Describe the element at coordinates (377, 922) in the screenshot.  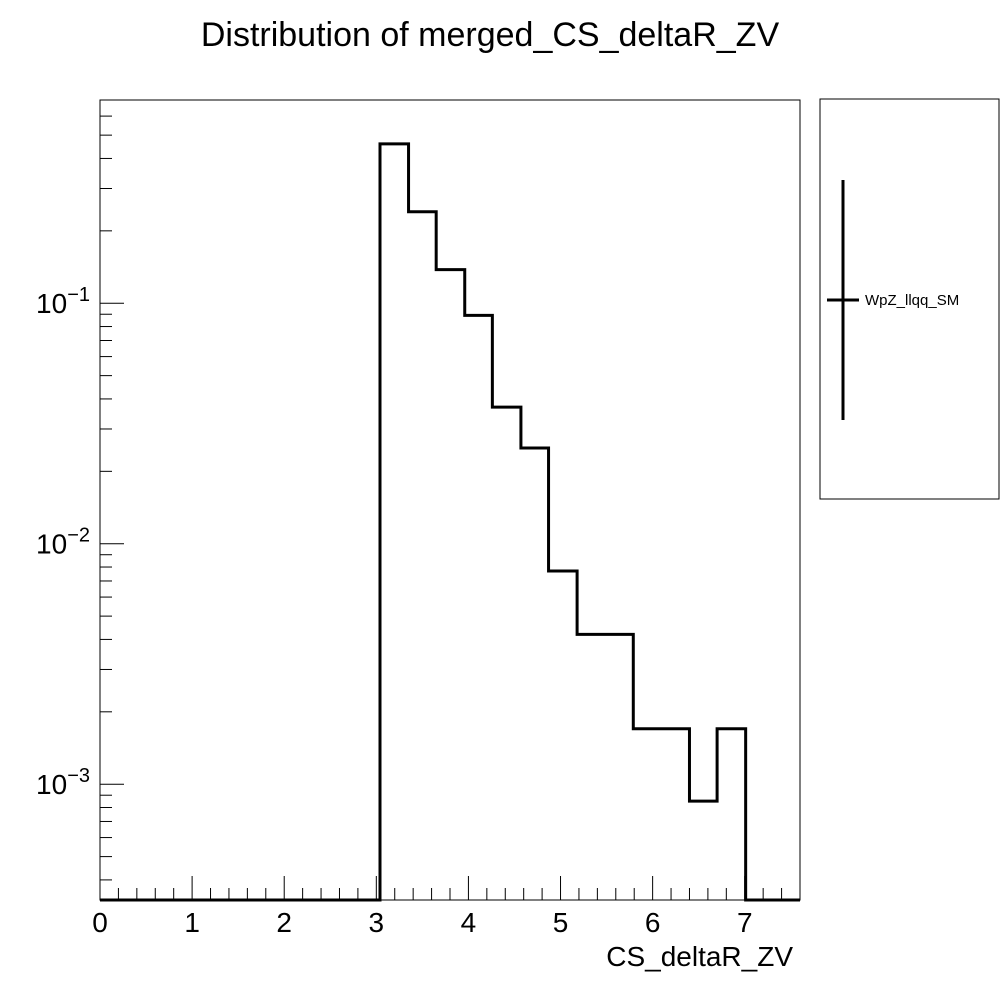
I see `x-tick-label: 3` at that location.